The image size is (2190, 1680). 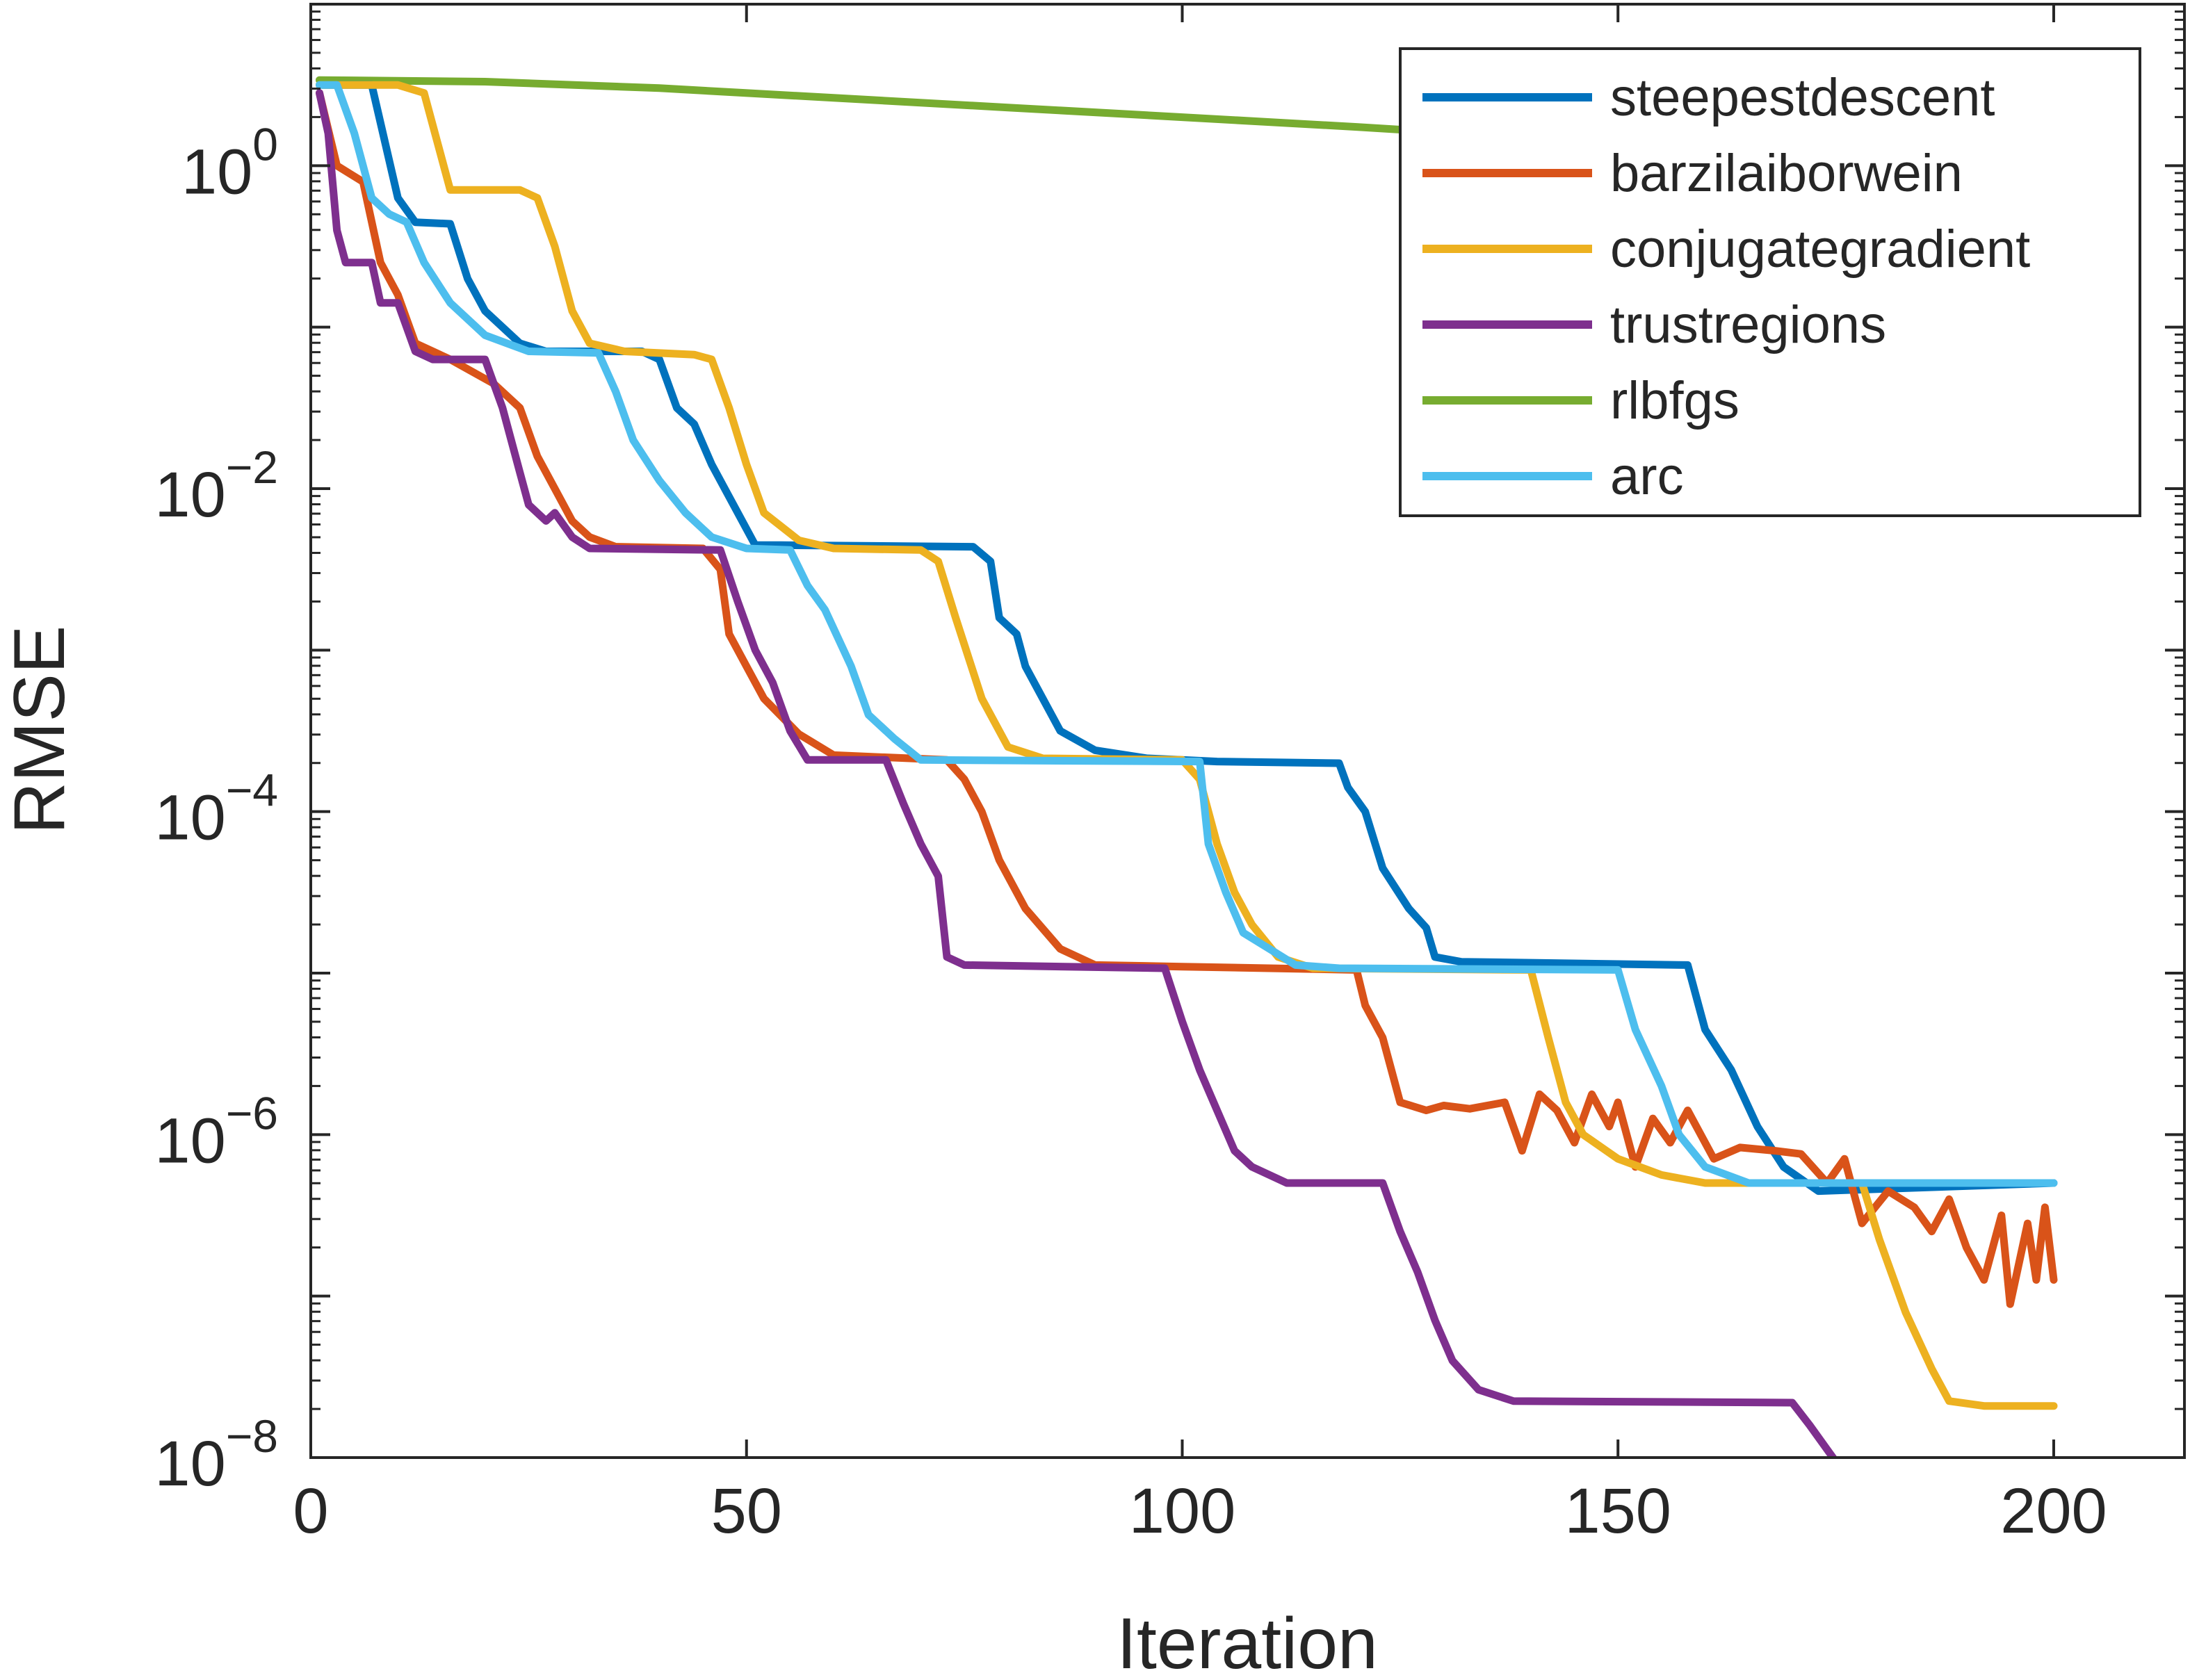 What do you see at coordinates (229, 162) in the screenshot?
I see `y-tick-label: 10⁰` at bounding box center [229, 162].